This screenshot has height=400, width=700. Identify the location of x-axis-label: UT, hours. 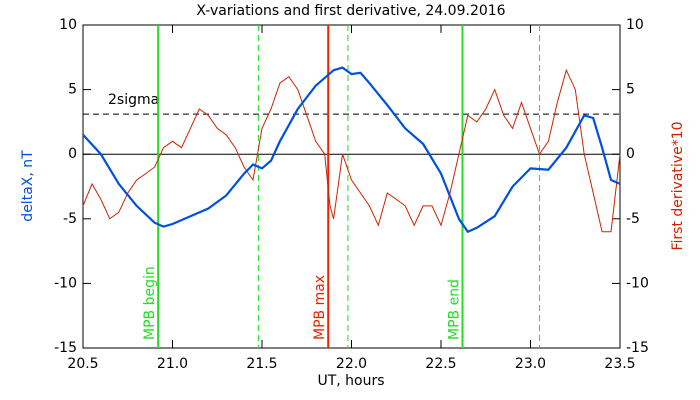
(350, 381).